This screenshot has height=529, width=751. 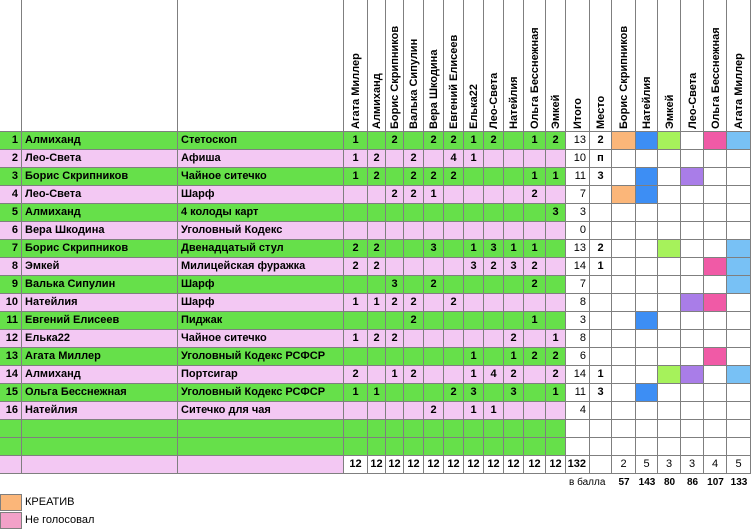 I want to click on total-cell: 8, so click(x=578, y=303).